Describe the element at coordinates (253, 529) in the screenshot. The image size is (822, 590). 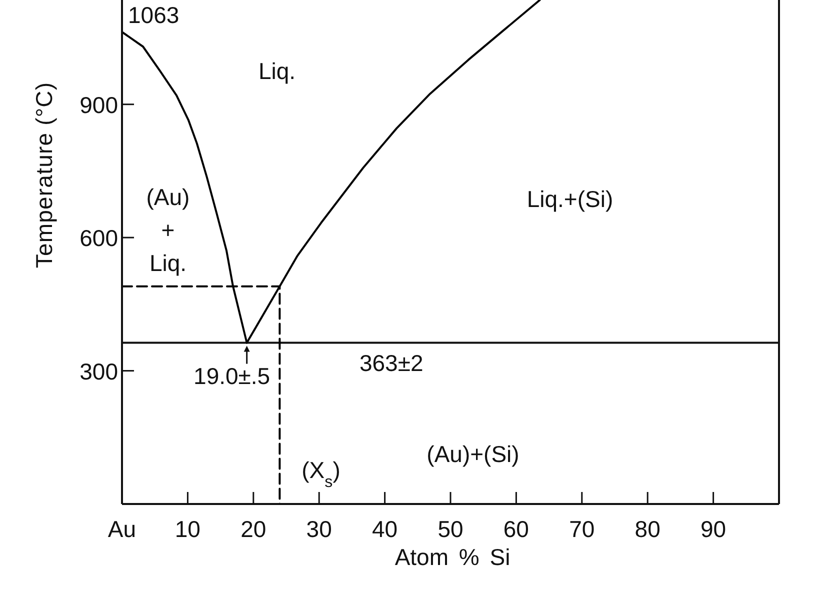
I see `x-tick-label: 20` at that location.